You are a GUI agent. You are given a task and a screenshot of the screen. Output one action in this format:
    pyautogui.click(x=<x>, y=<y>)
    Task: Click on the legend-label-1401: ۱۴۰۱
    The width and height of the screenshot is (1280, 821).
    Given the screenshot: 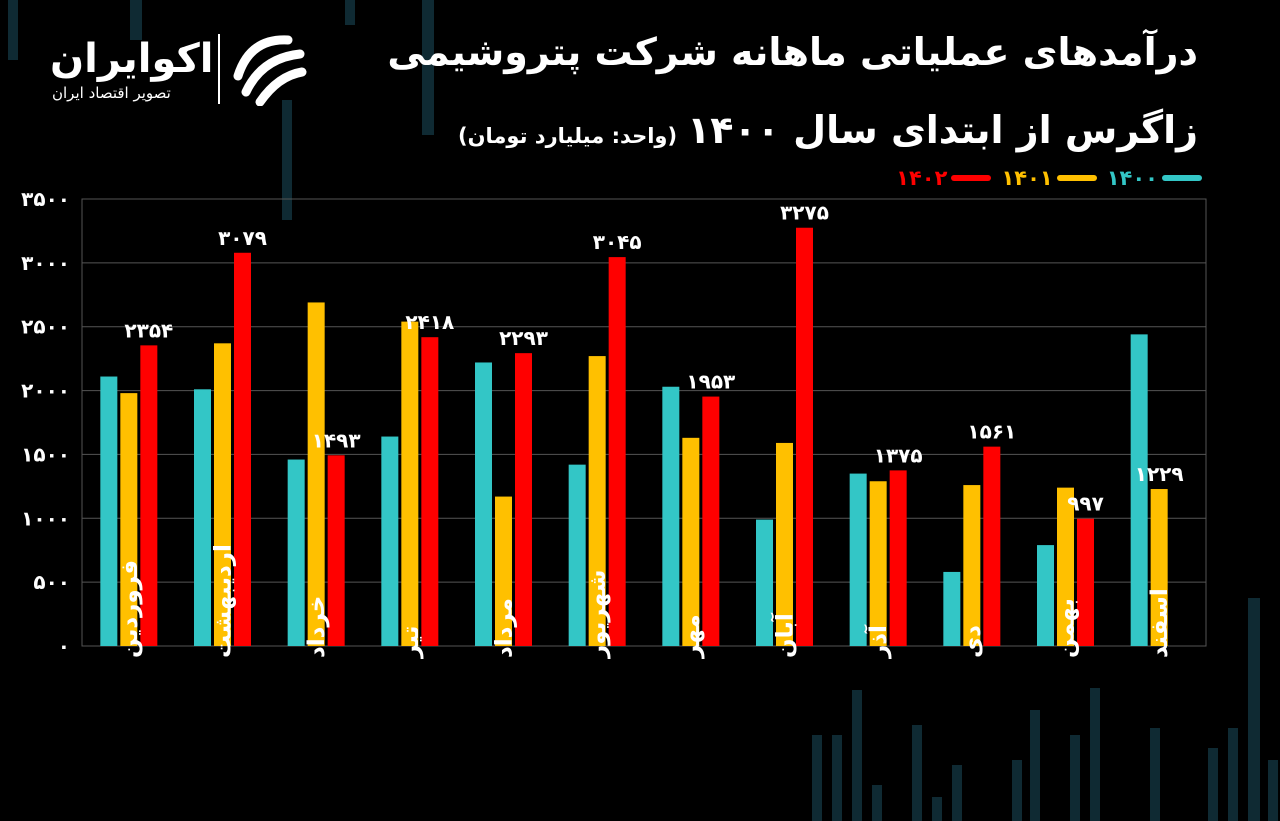 What is the action you would take?
    pyautogui.click(x=1027, y=178)
    